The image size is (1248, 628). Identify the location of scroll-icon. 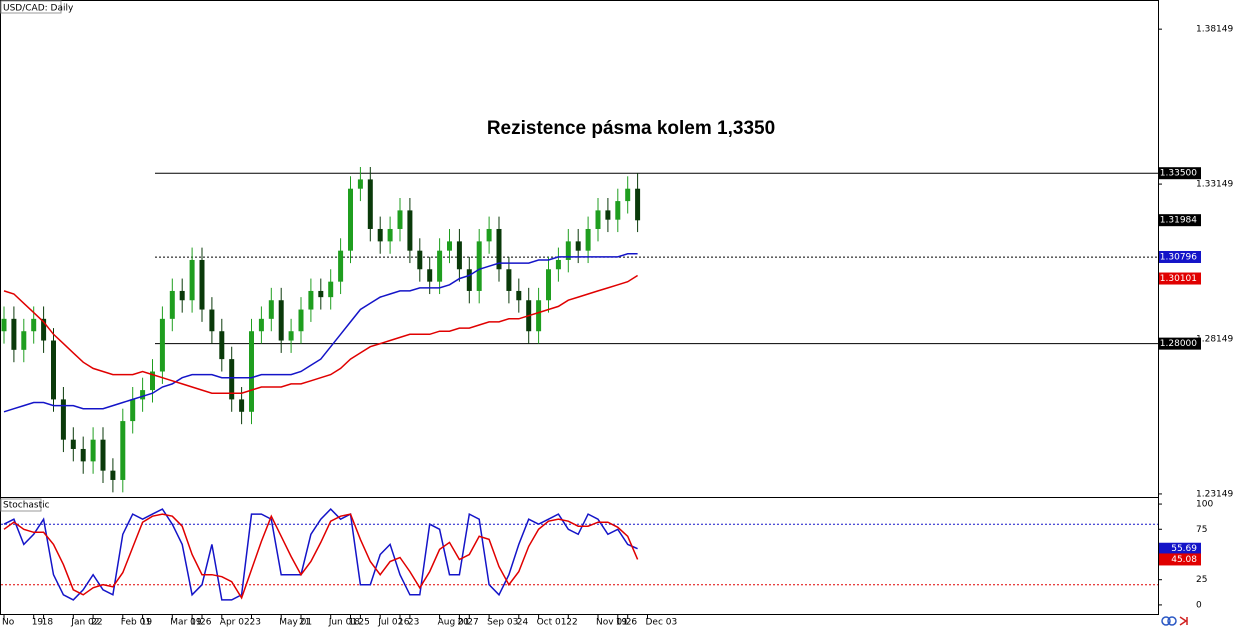
(1183, 621).